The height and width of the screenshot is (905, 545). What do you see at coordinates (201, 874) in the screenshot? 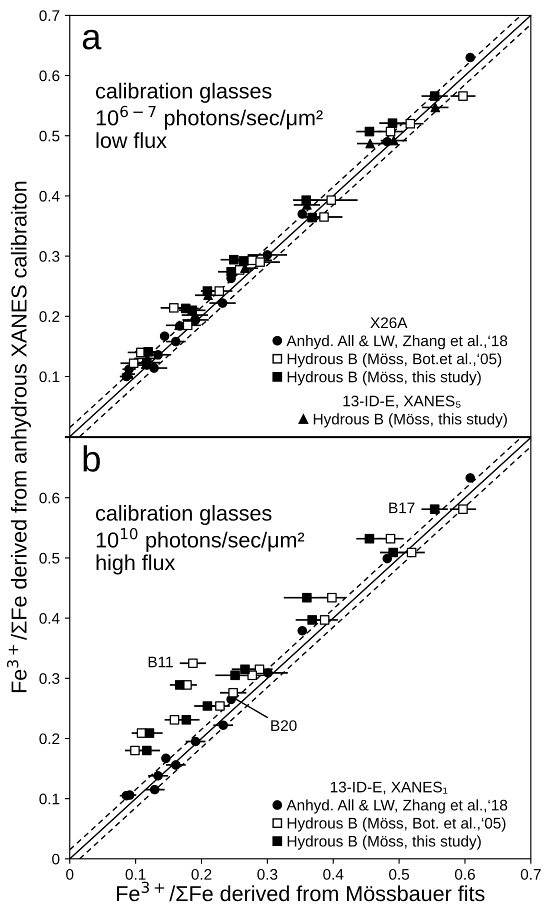
I see `x-tick-label: 0.2` at bounding box center [201, 874].